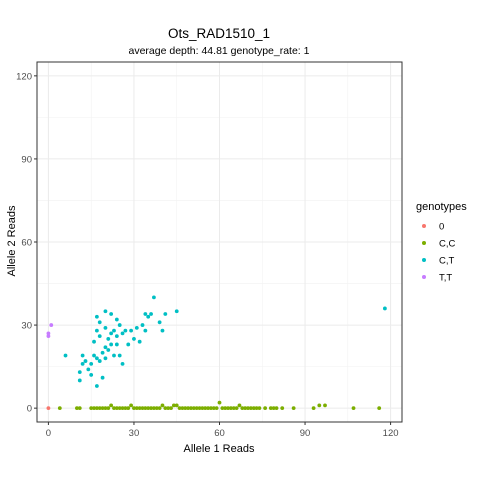 The height and width of the screenshot is (485, 480). I want to click on y-tick-label: 0, so click(29, 409).